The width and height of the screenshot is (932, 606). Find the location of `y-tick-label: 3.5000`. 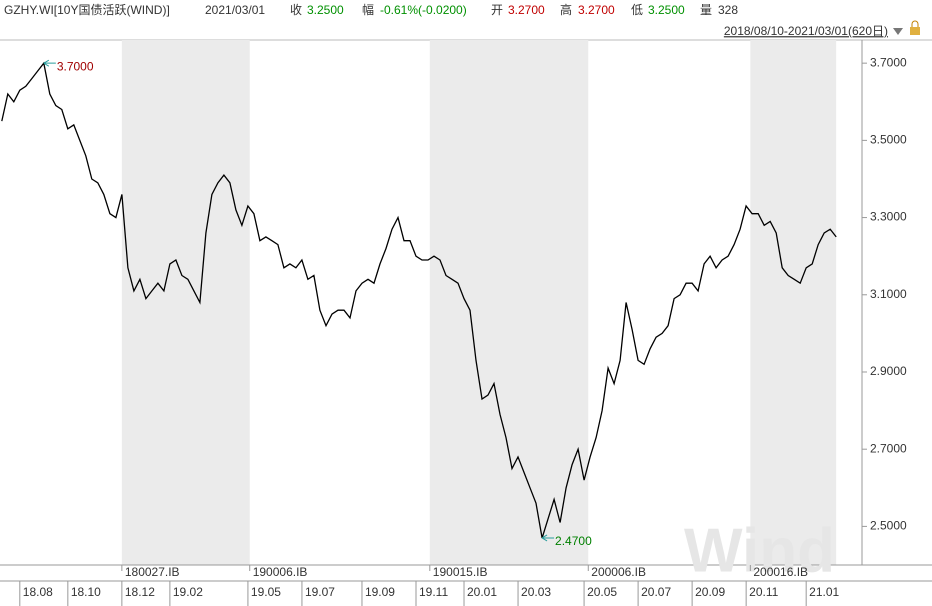

y-tick-label: 3.5000 is located at coordinates (888, 140).